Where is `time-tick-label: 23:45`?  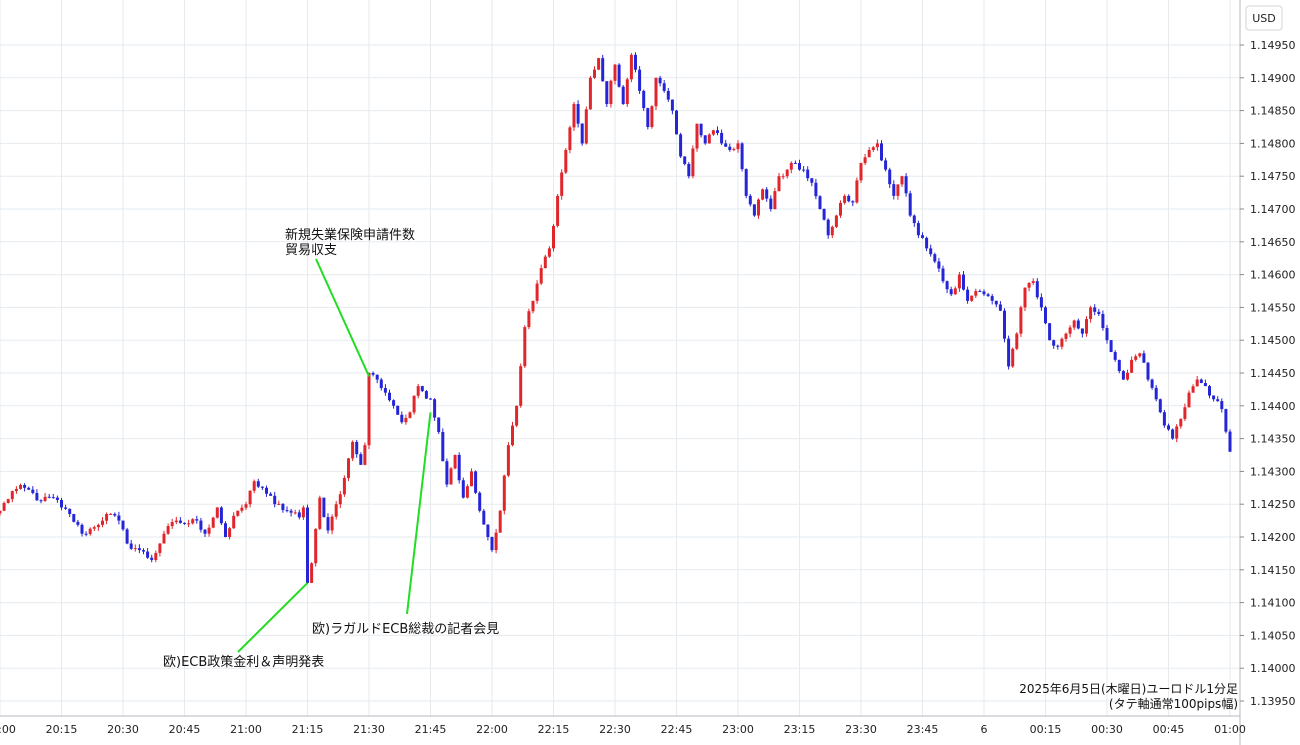
time-tick-label: 23:45 is located at coordinates (923, 729).